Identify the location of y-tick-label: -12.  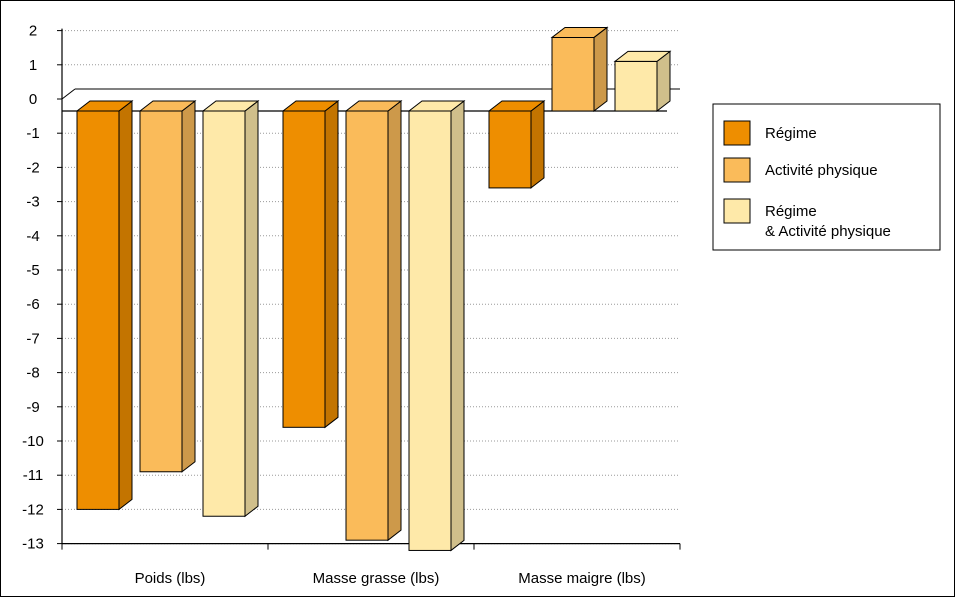
(33, 509).